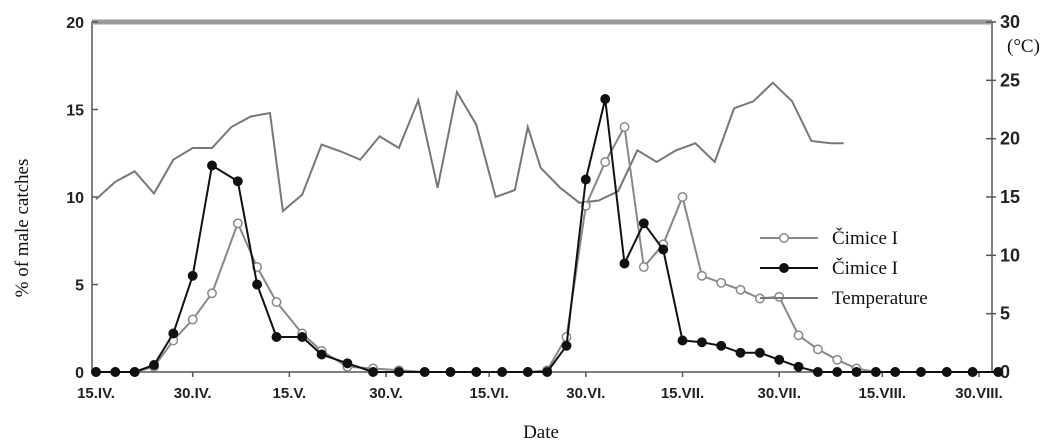  Describe the element at coordinates (1010, 139) in the screenshot. I see `y2-tick-label: 20` at that location.